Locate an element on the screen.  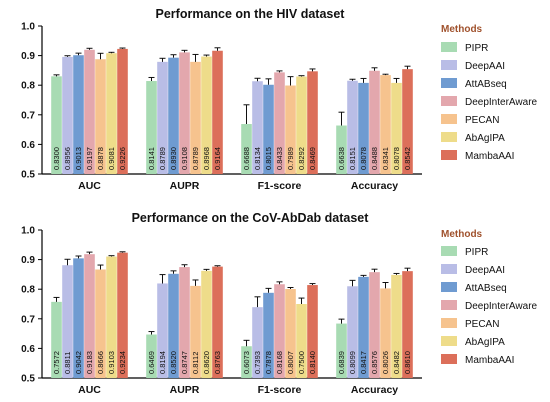
data-label: 0.8520 is located at coordinates (173, 362).